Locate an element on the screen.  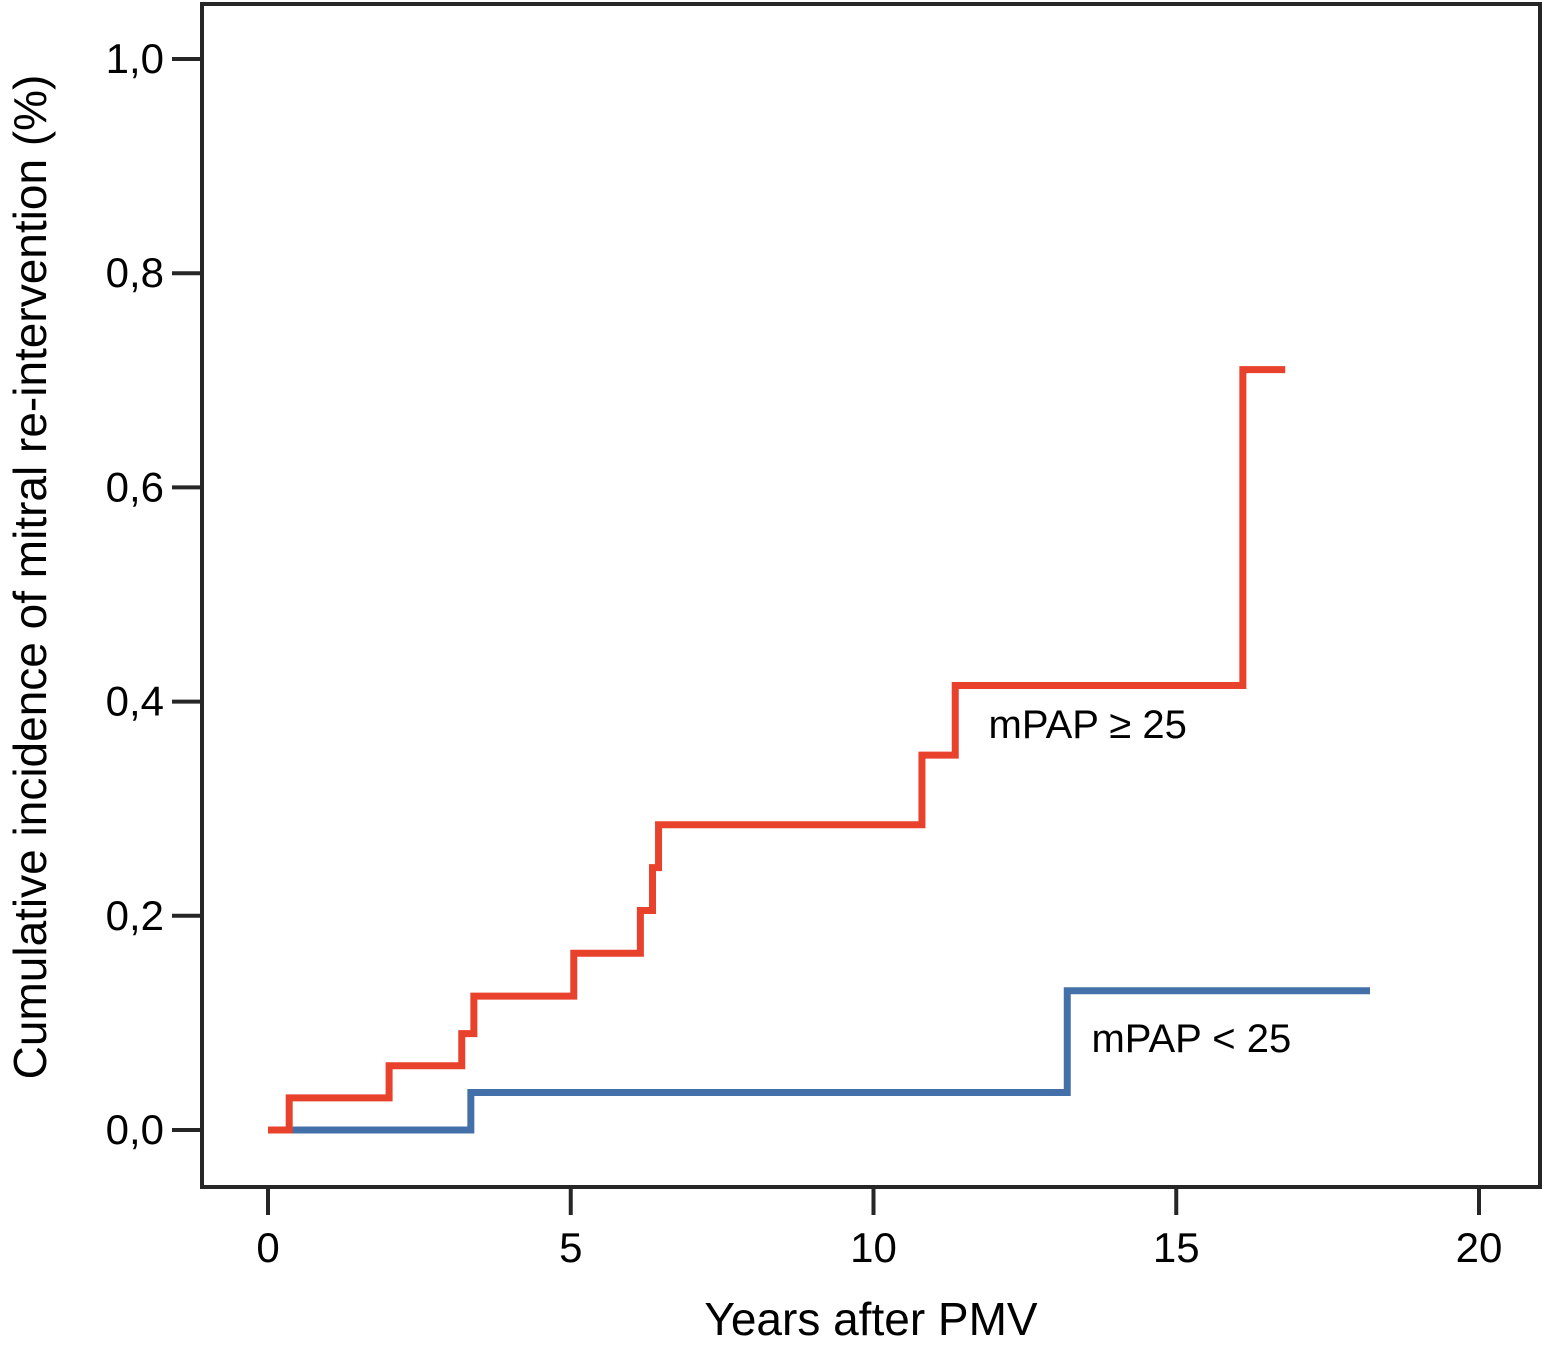
y-tick-label: 0,8 is located at coordinates (135, 272).